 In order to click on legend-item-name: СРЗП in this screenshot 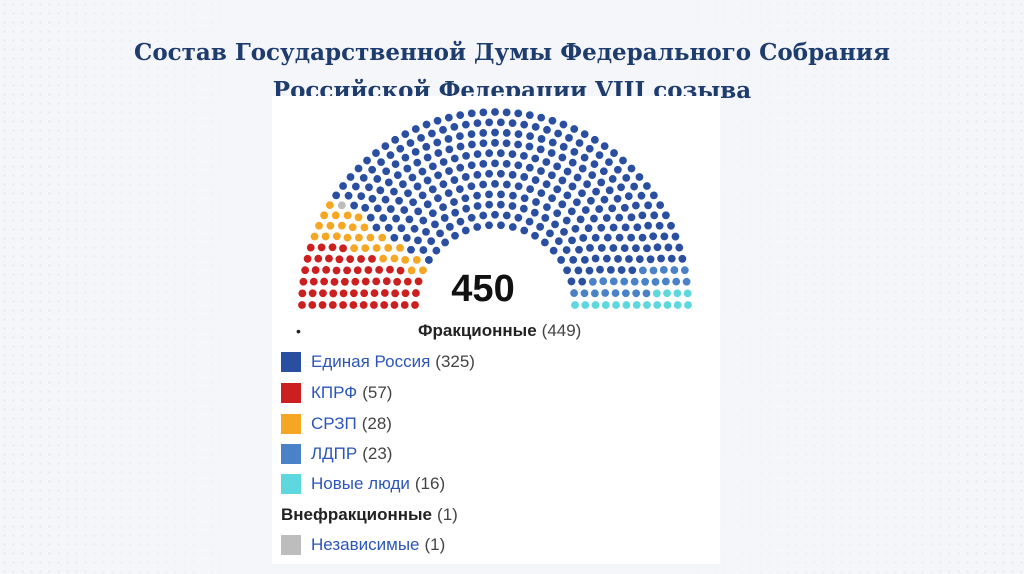, I will do `click(334, 423)`.